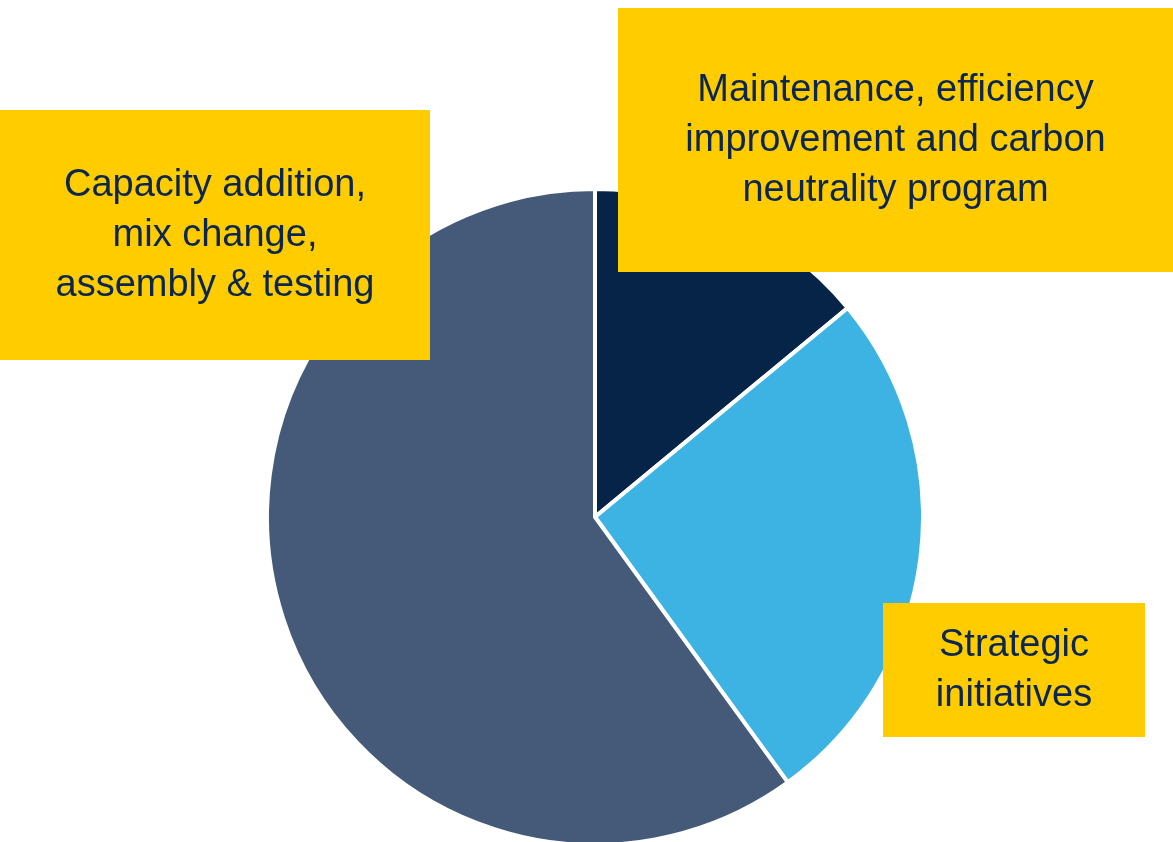  I want to click on slice-label: Strategic initiatives, so click(1014, 668).